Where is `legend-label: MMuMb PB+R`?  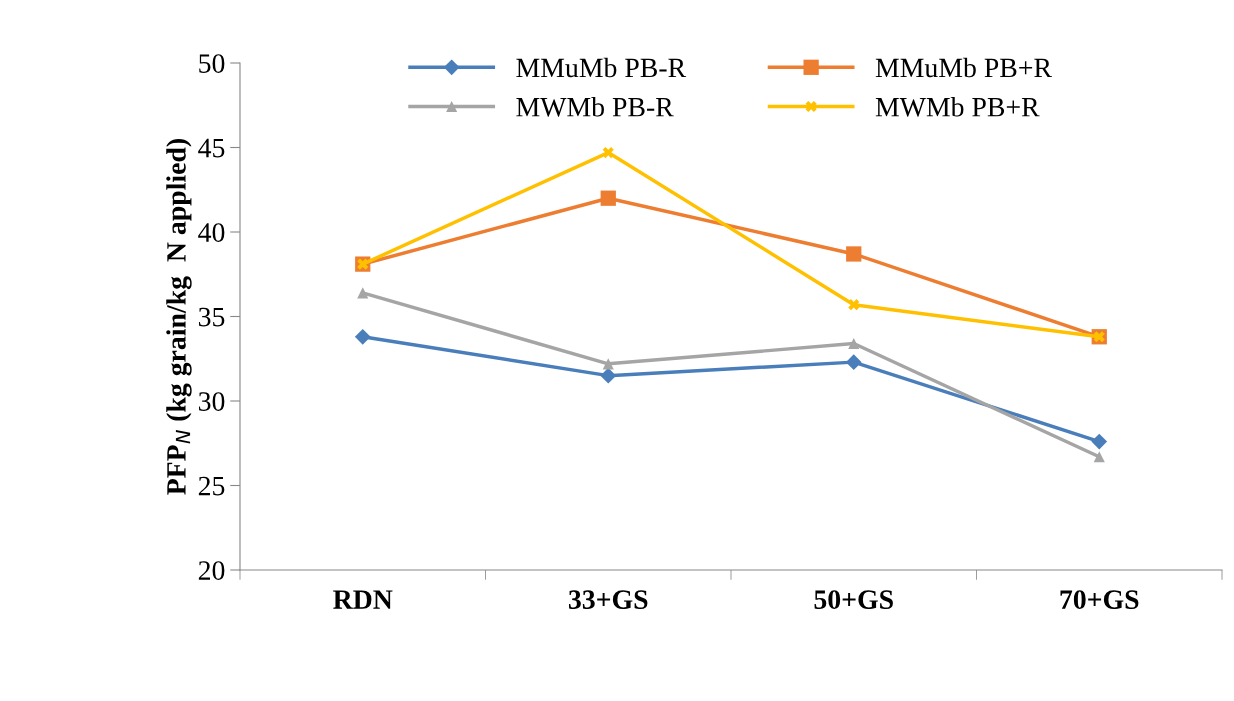 legend-label: MMuMb PB+R is located at coordinates (963, 67).